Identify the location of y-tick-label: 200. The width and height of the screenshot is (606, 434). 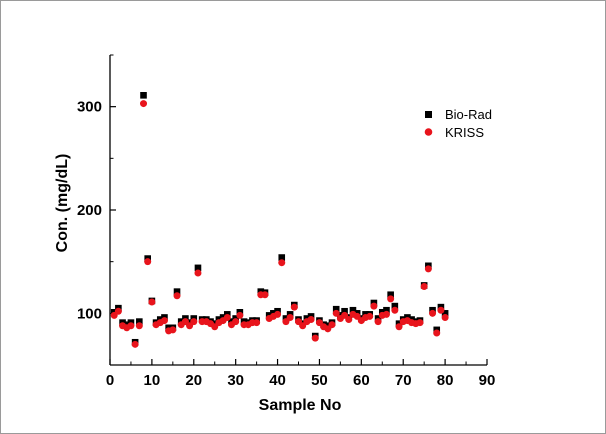
(89, 210).